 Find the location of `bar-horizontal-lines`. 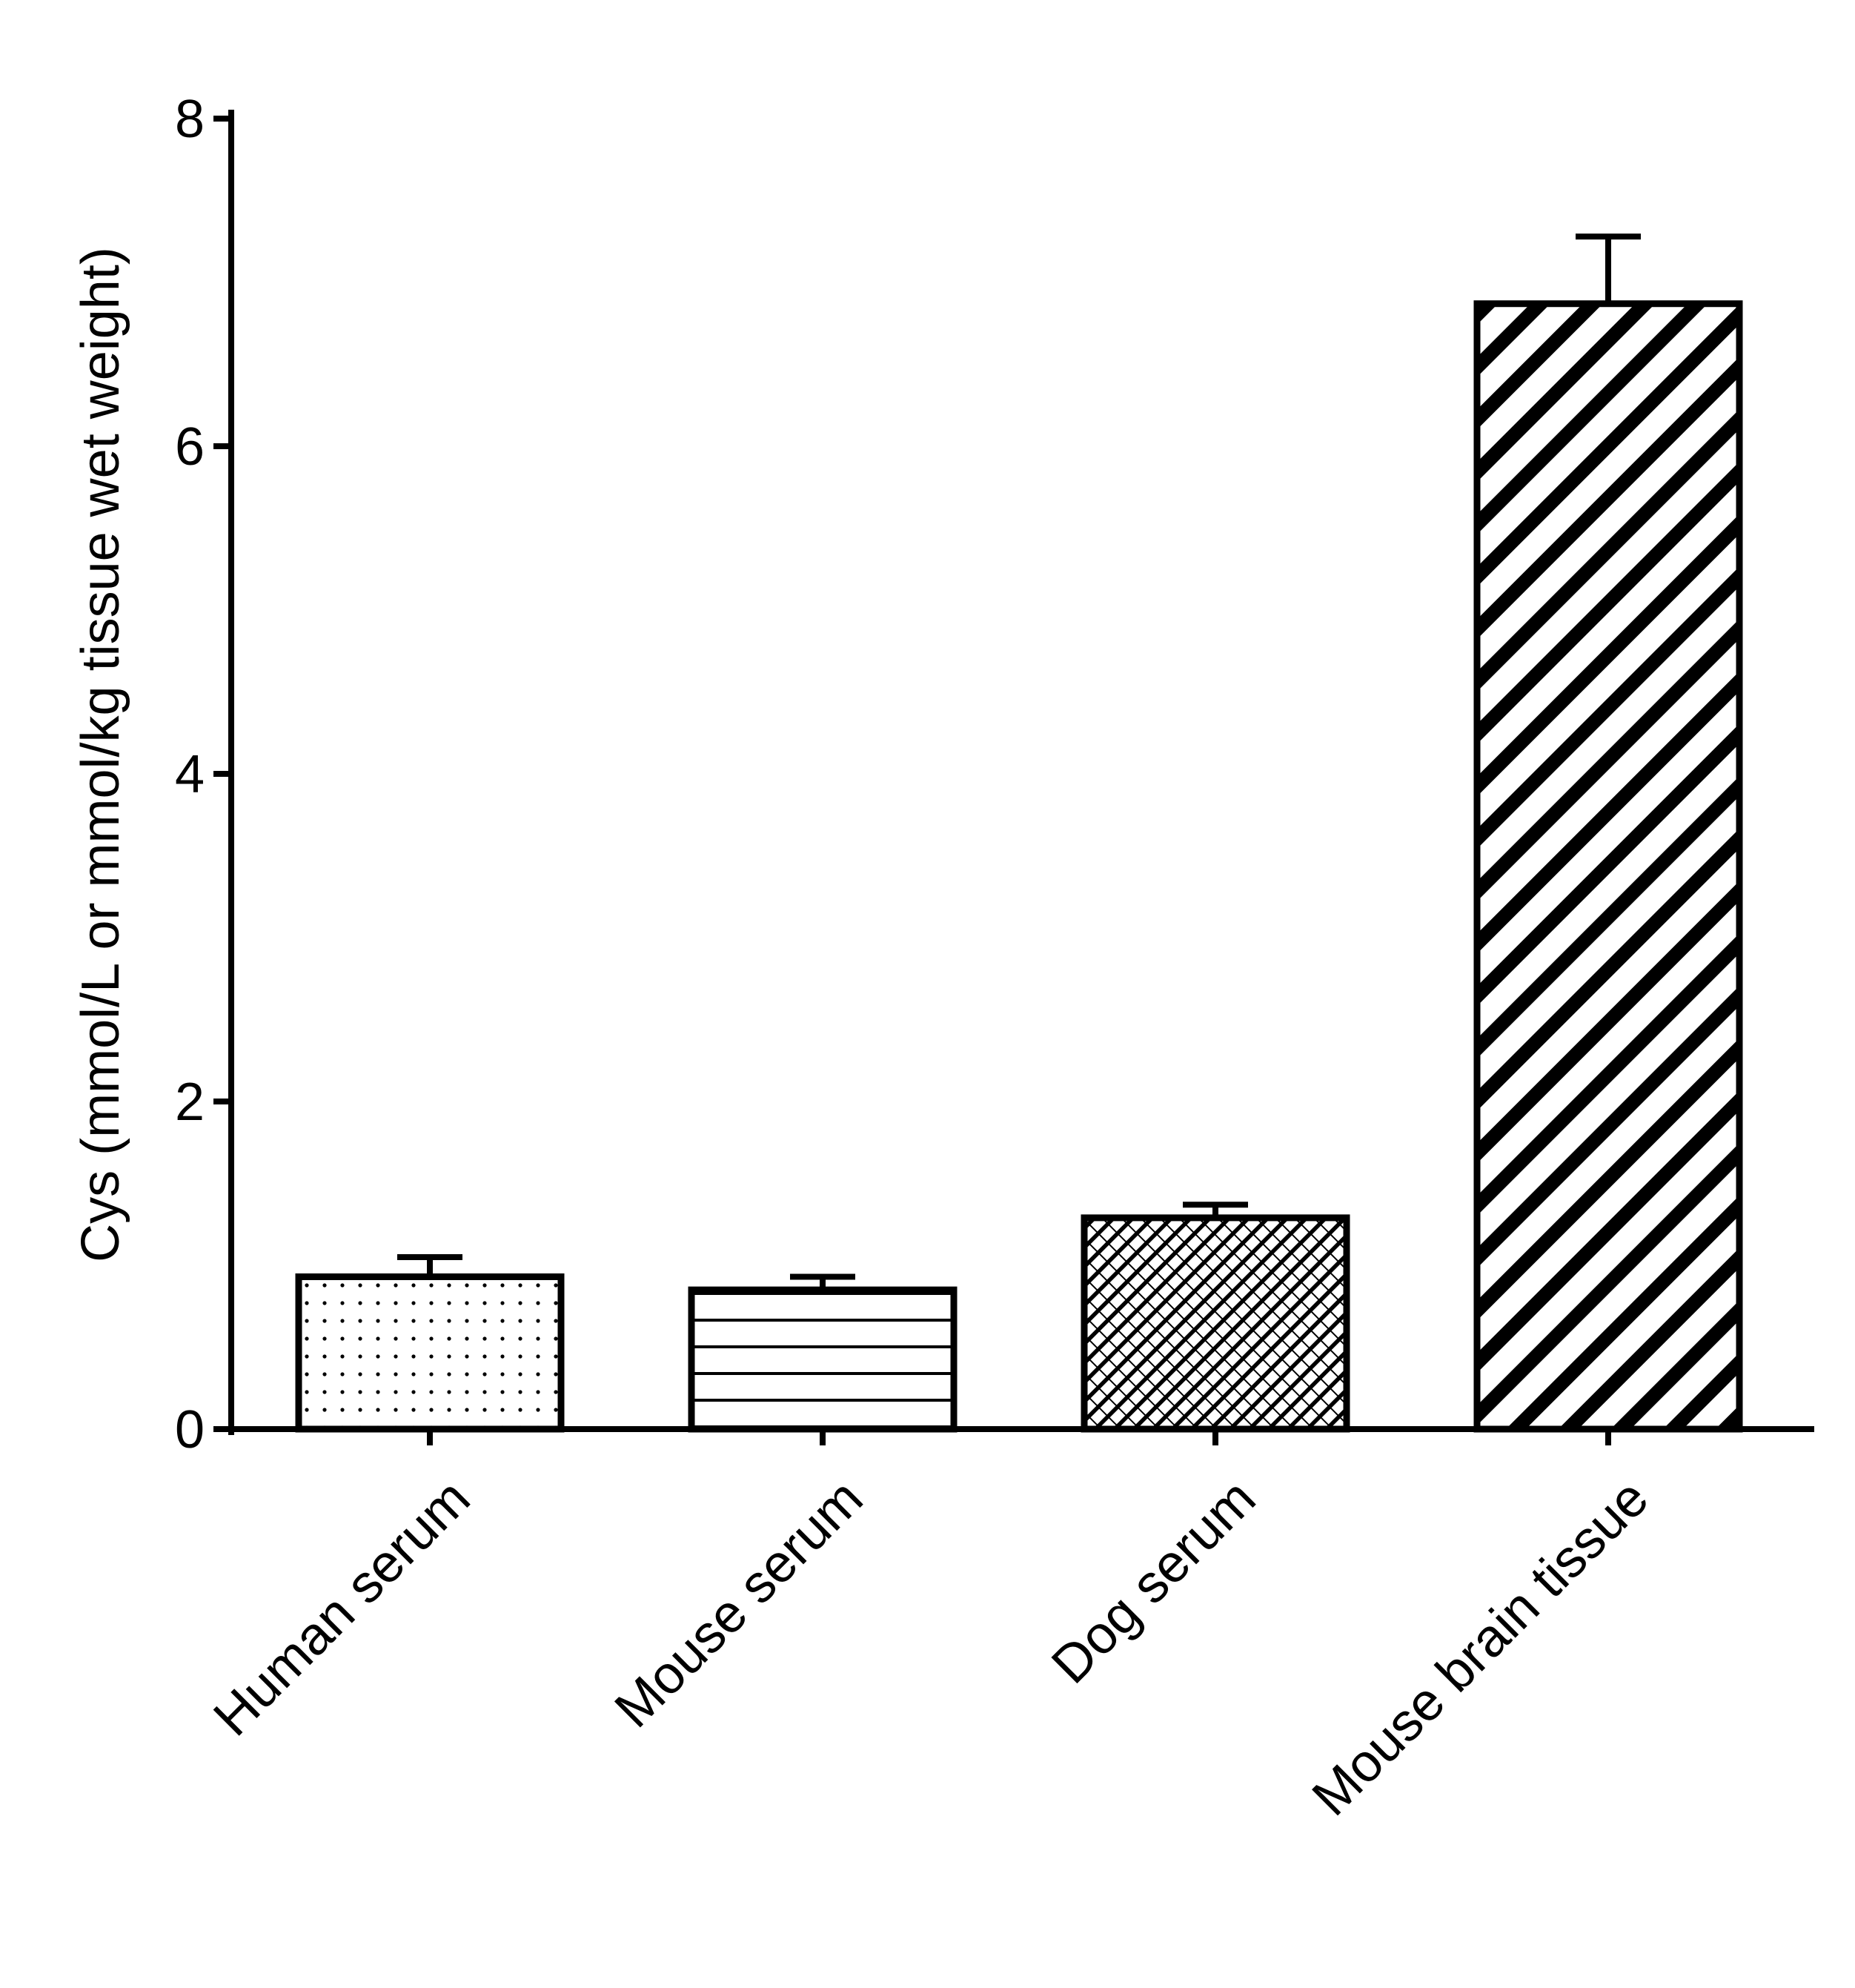

bar-horizontal-lines is located at coordinates (823, 1360).